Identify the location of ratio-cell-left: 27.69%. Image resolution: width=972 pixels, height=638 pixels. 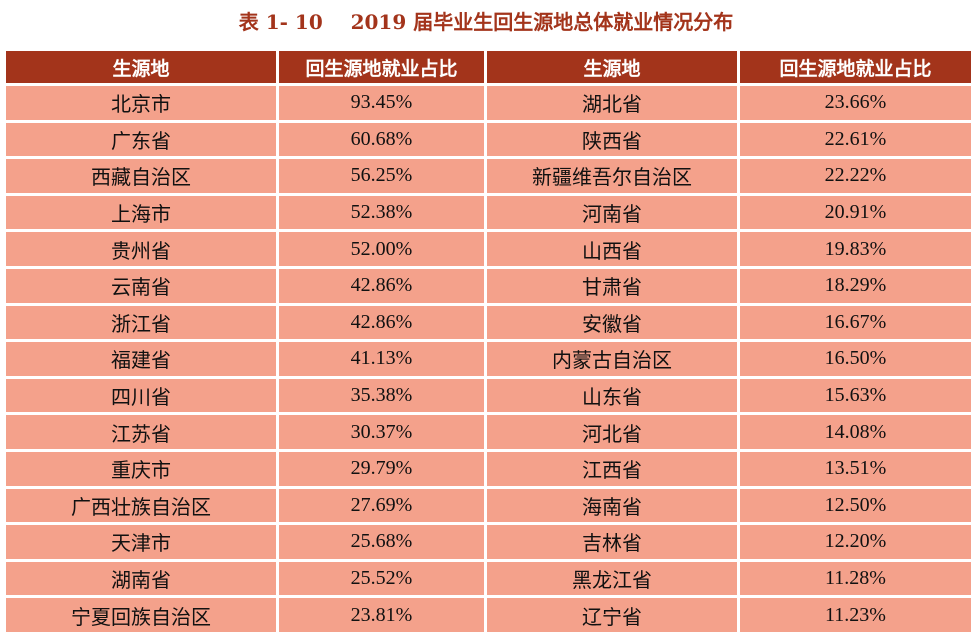
(381, 505).